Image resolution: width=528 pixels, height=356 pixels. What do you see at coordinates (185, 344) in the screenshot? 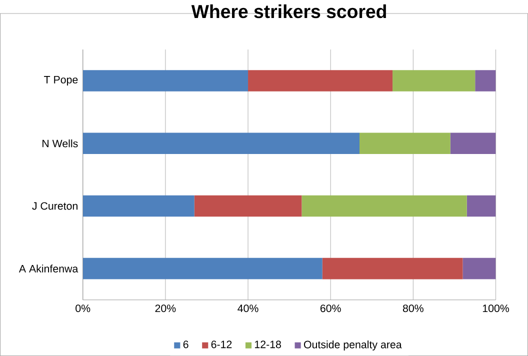
I see `legend-label: 6` at bounding box center [185, 344].